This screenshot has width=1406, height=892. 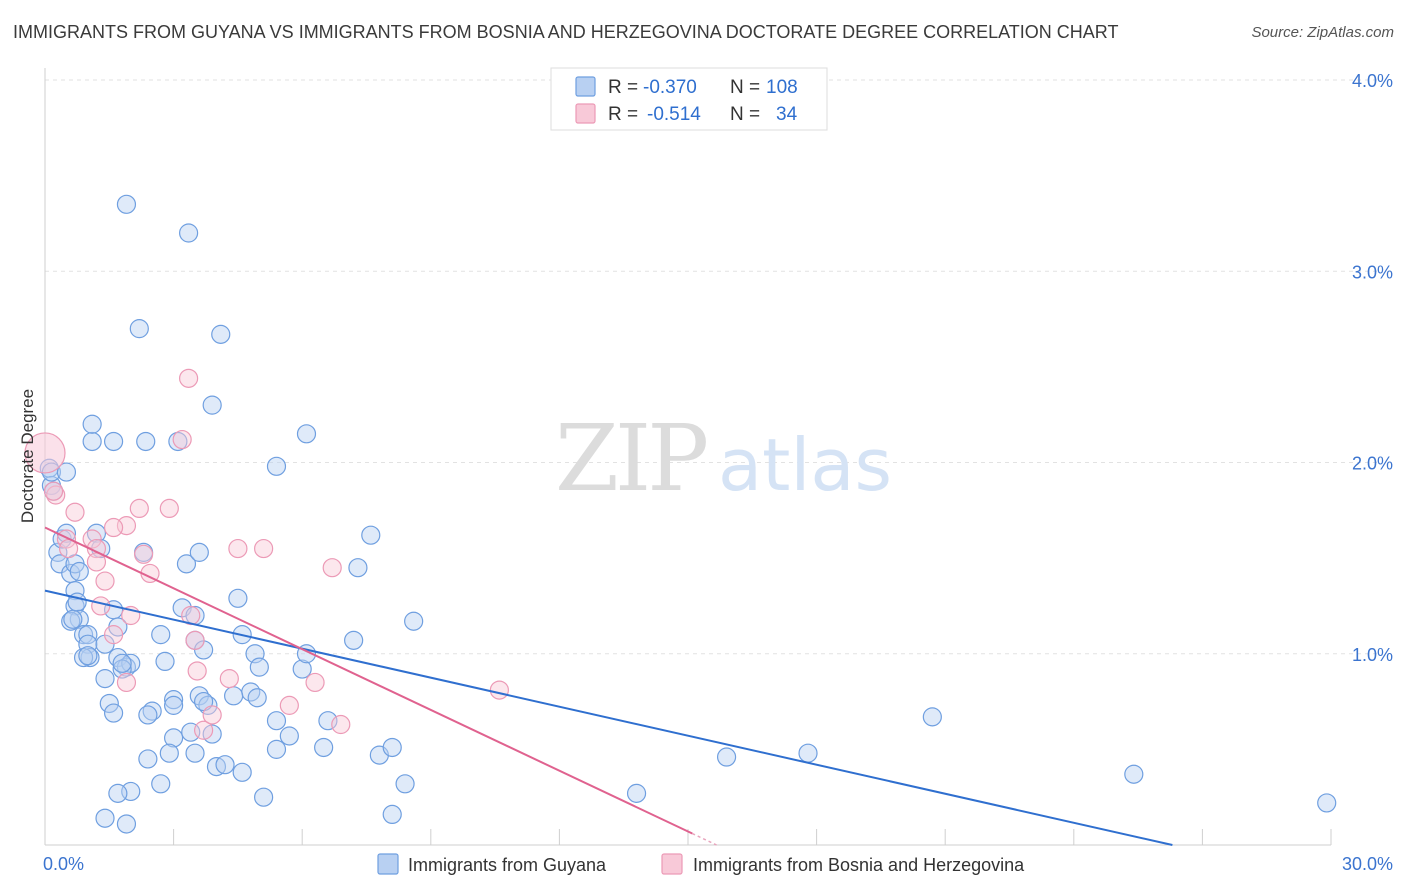 I want to click on chart-source: Source: ZipAtlas.com, so click(x=1322, y=32).